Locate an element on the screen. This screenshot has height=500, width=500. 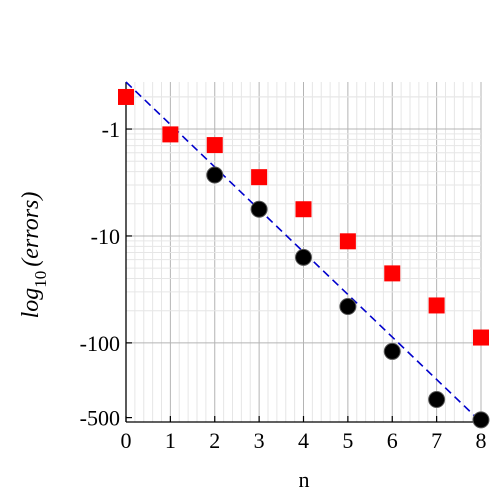
y-axis-title-subscript: 10 is located at coordinates (40, 279).